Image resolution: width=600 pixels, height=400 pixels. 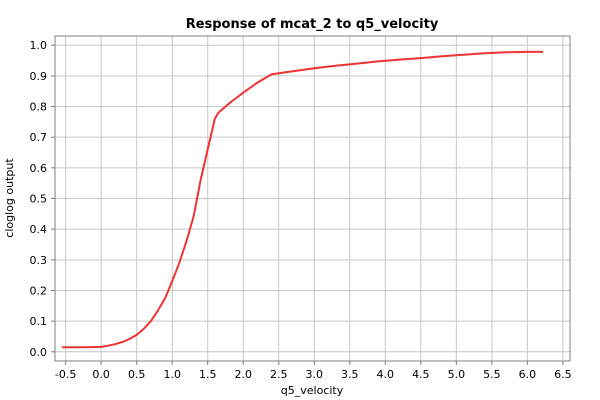 What do you see at coordinates (350, 374) in the screenshot?
I see `x-tick-label: 3.5` at bounding box center [350, 374].